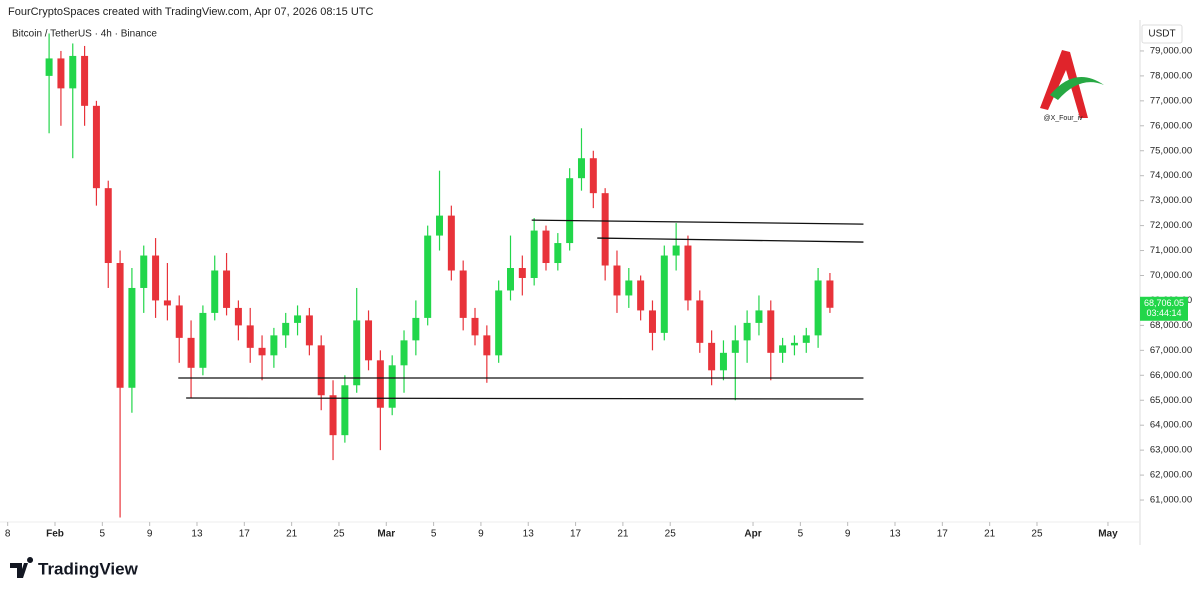 Image resolution: width=1200 pixels, height=593 pixels. Describe the element at coordinates (752, 534) in the screenshot. I see `x-tick-label: Apr` at that location.